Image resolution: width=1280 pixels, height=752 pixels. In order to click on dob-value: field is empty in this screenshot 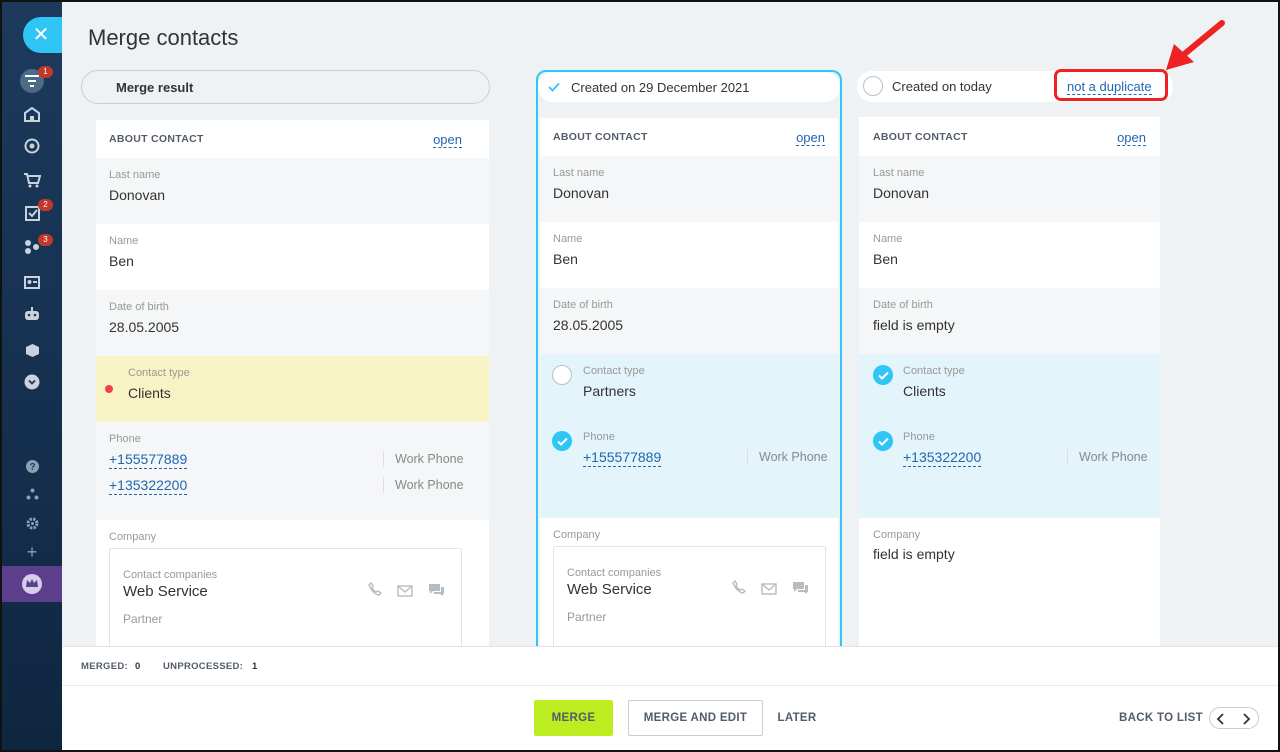, I will do `click(914, 325)`.